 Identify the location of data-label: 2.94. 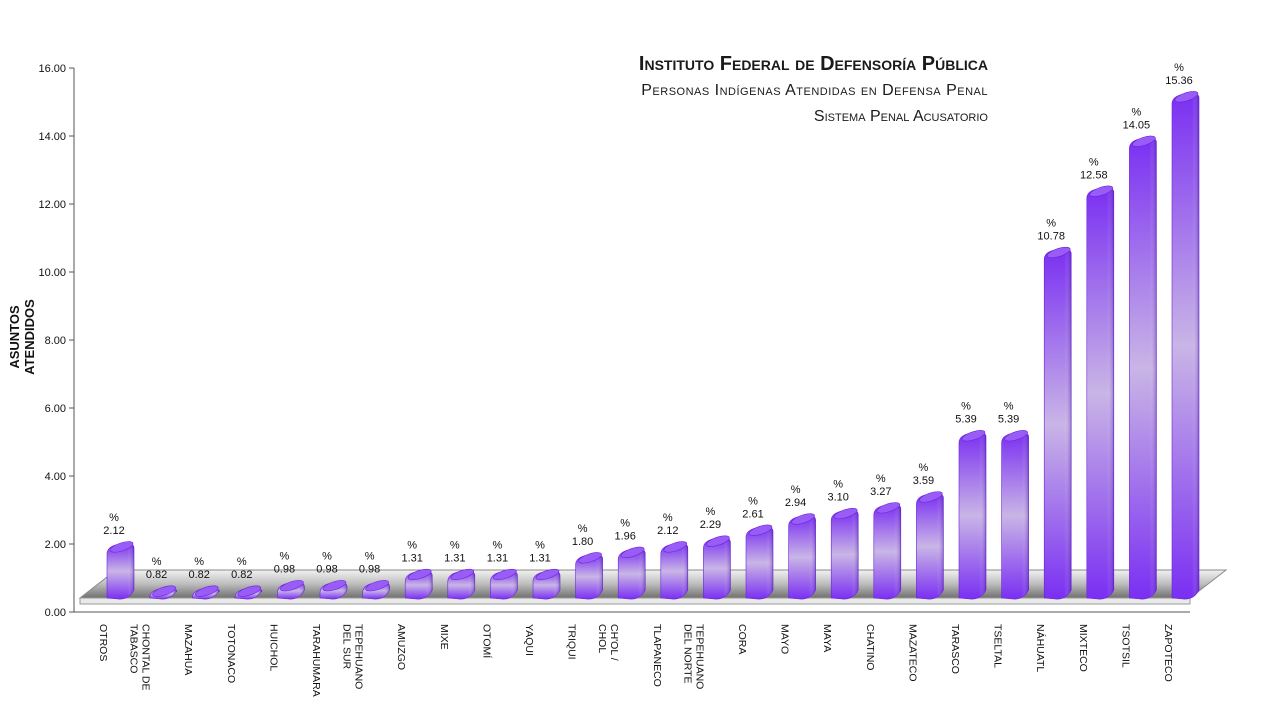
(795, 503).